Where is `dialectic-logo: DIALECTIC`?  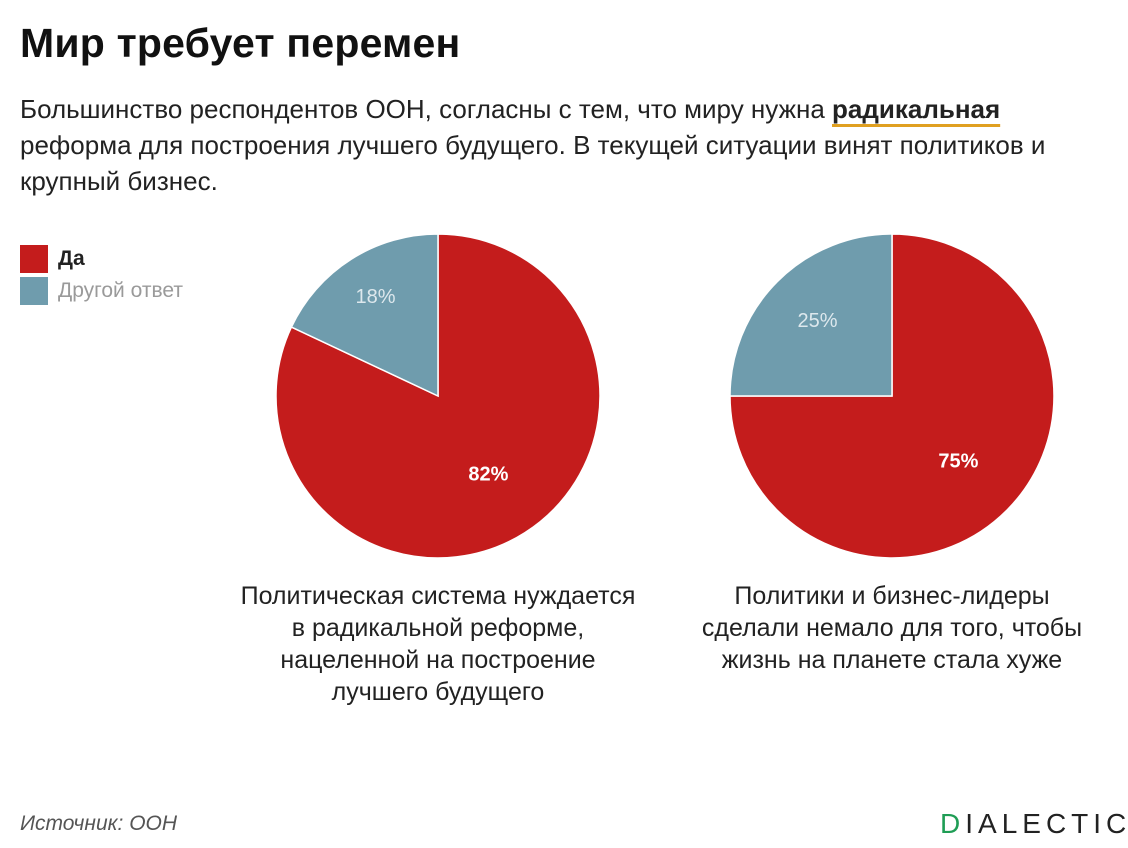 dialectic-logo: DIALECTIC is located at coordinates (1034, 824).